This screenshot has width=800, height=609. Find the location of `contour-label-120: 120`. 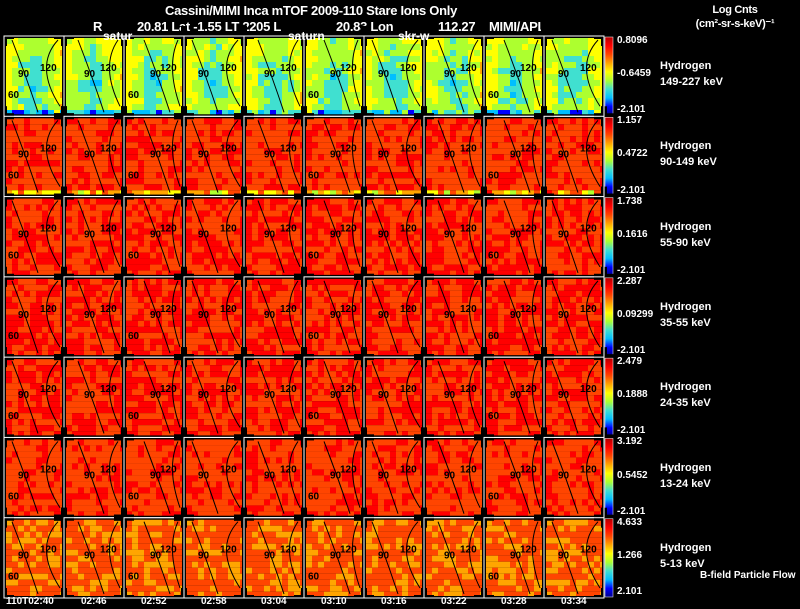

contour-label-120: 120 is located at coordinates (48, 68).